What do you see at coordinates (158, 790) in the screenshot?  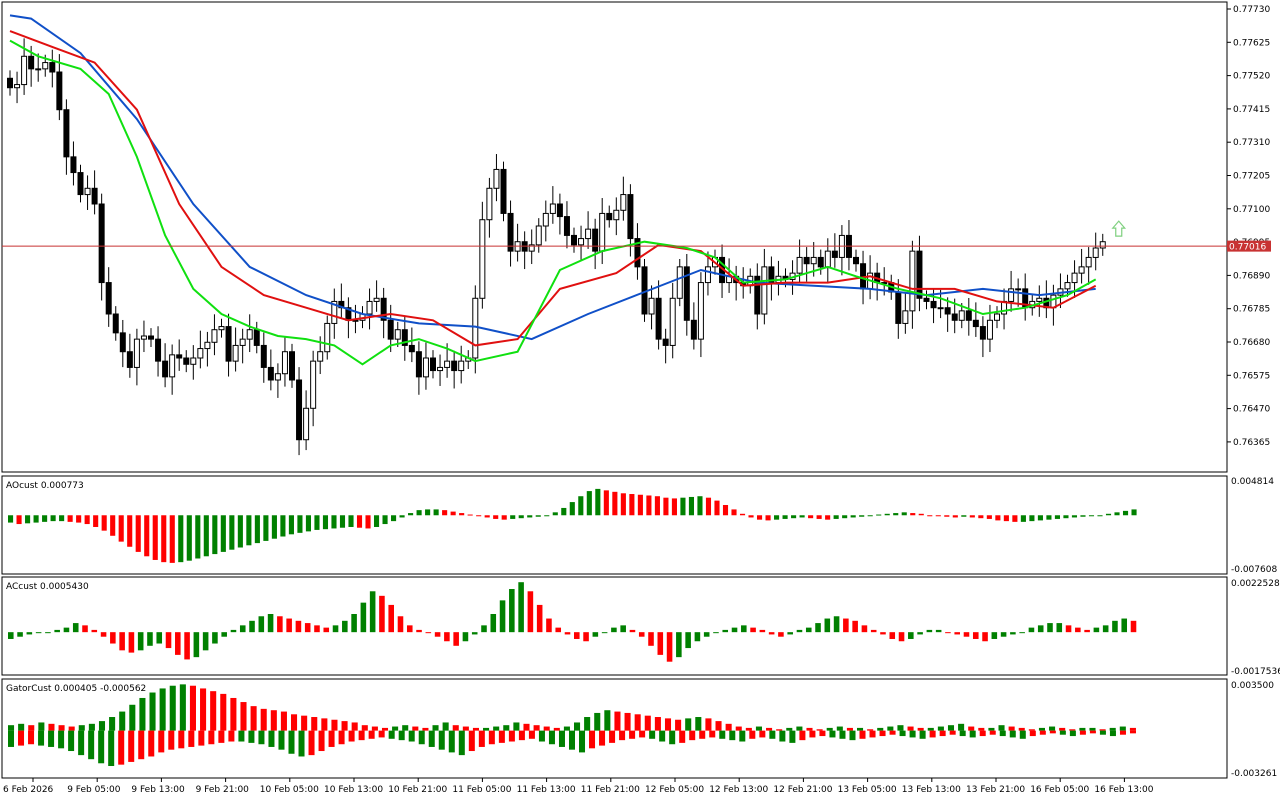 I see `time-axis-label: 9 Feb 13:00` at bounding box center [158, 790].